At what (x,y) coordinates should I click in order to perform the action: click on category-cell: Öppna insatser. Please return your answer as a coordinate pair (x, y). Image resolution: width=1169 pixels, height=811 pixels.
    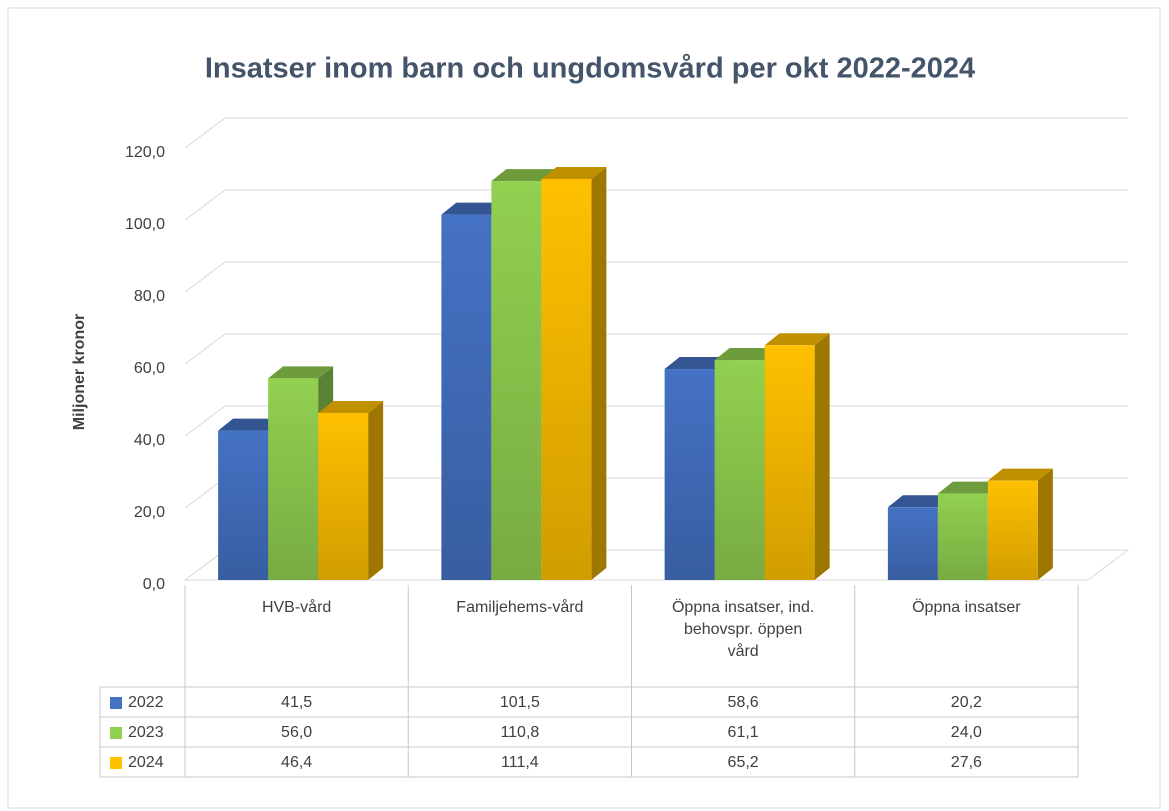
    Looking at the image, I should click on (966, 636).